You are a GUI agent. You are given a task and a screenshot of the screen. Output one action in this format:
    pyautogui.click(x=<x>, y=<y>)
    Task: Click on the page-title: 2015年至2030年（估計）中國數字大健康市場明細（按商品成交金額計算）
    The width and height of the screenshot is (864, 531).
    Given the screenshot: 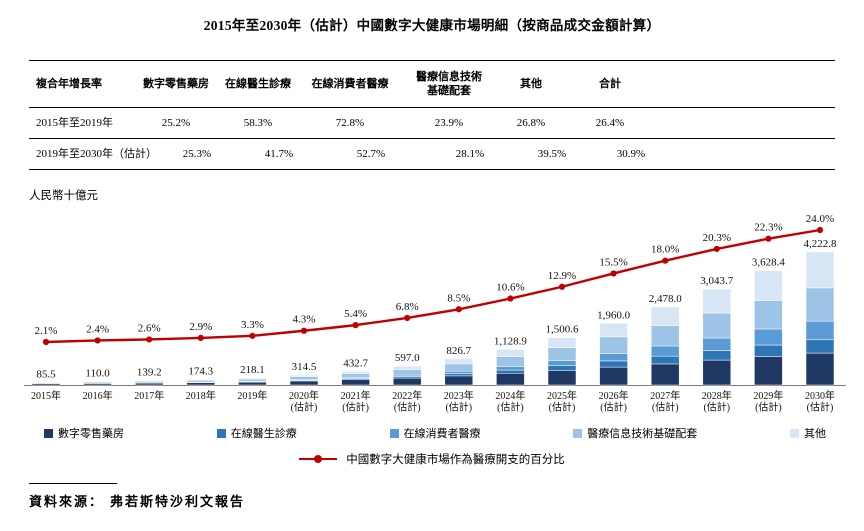 What is the action you would take?
    pyautogui.click(x=432, y=25)
    